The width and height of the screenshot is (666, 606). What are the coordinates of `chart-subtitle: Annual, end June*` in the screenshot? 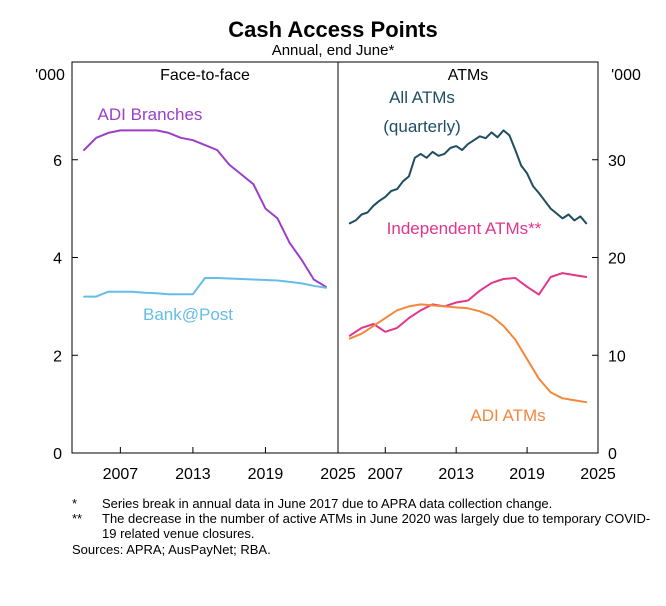 It's located at (333, 50).